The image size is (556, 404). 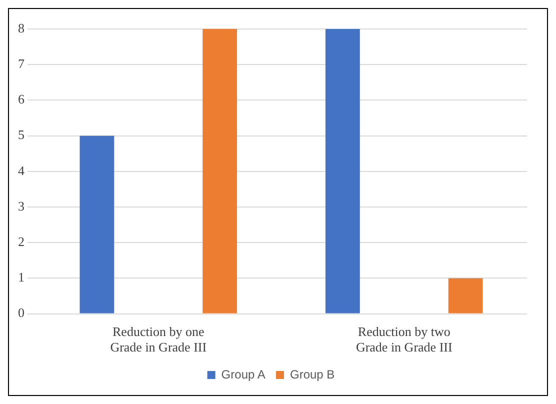 I want to click on y-tick-label: 5, so click(x=21, y=134).